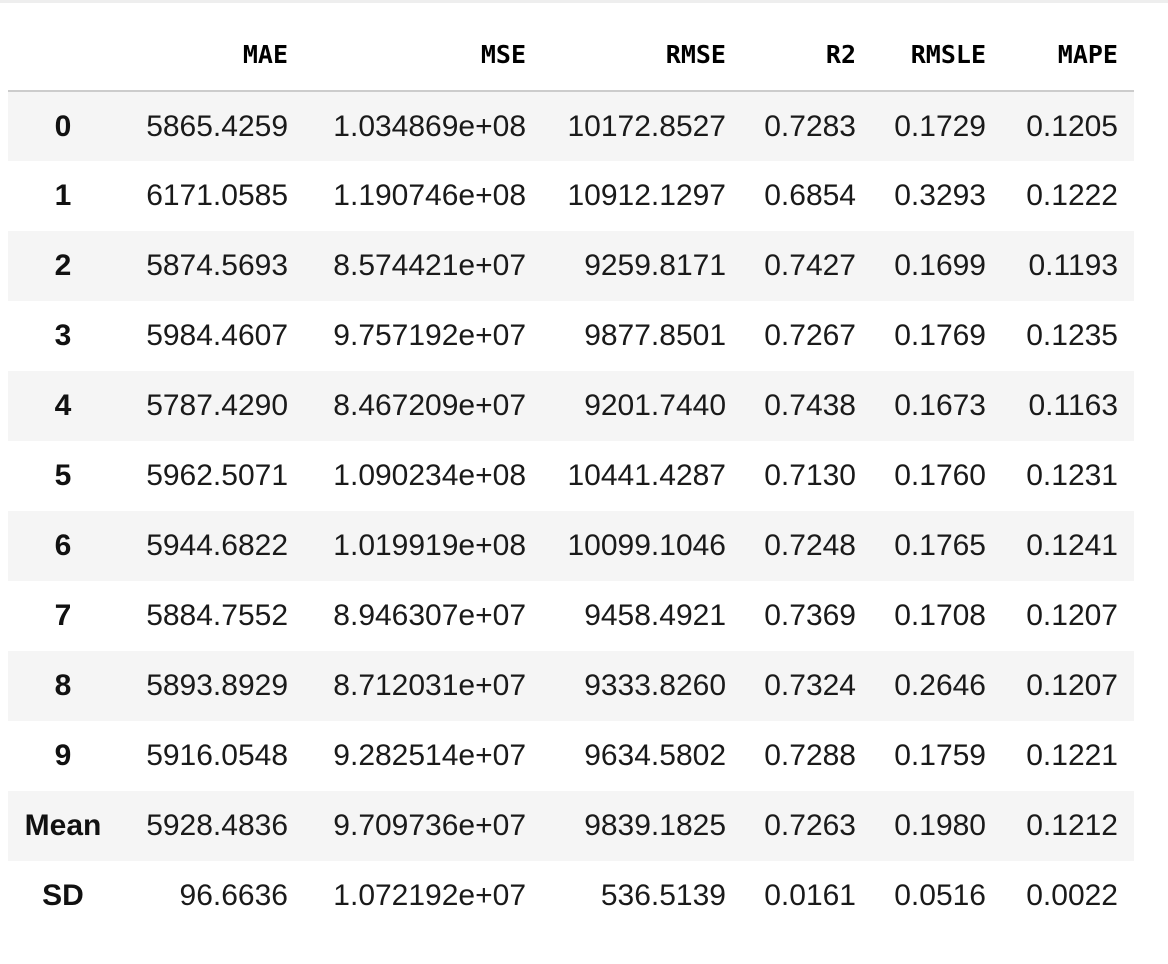 The height and width of the screenshot is (964, 1168). I want to click on row-index: 2, so click(63, 265).